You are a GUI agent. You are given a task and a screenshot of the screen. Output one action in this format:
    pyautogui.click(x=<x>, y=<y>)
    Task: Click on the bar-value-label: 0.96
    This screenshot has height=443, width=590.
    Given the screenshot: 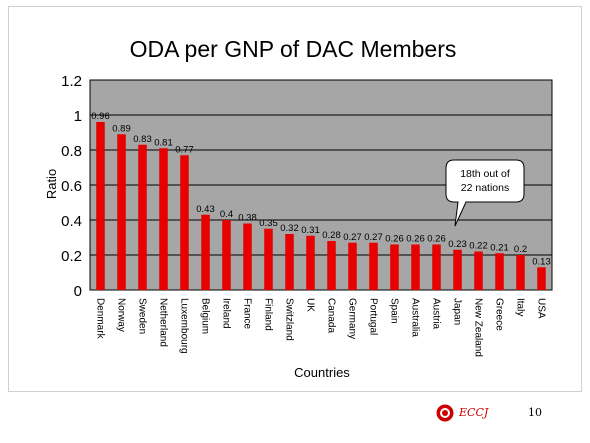 What is the action you would take?
    pyautogui.click(x=100, y=116)
    